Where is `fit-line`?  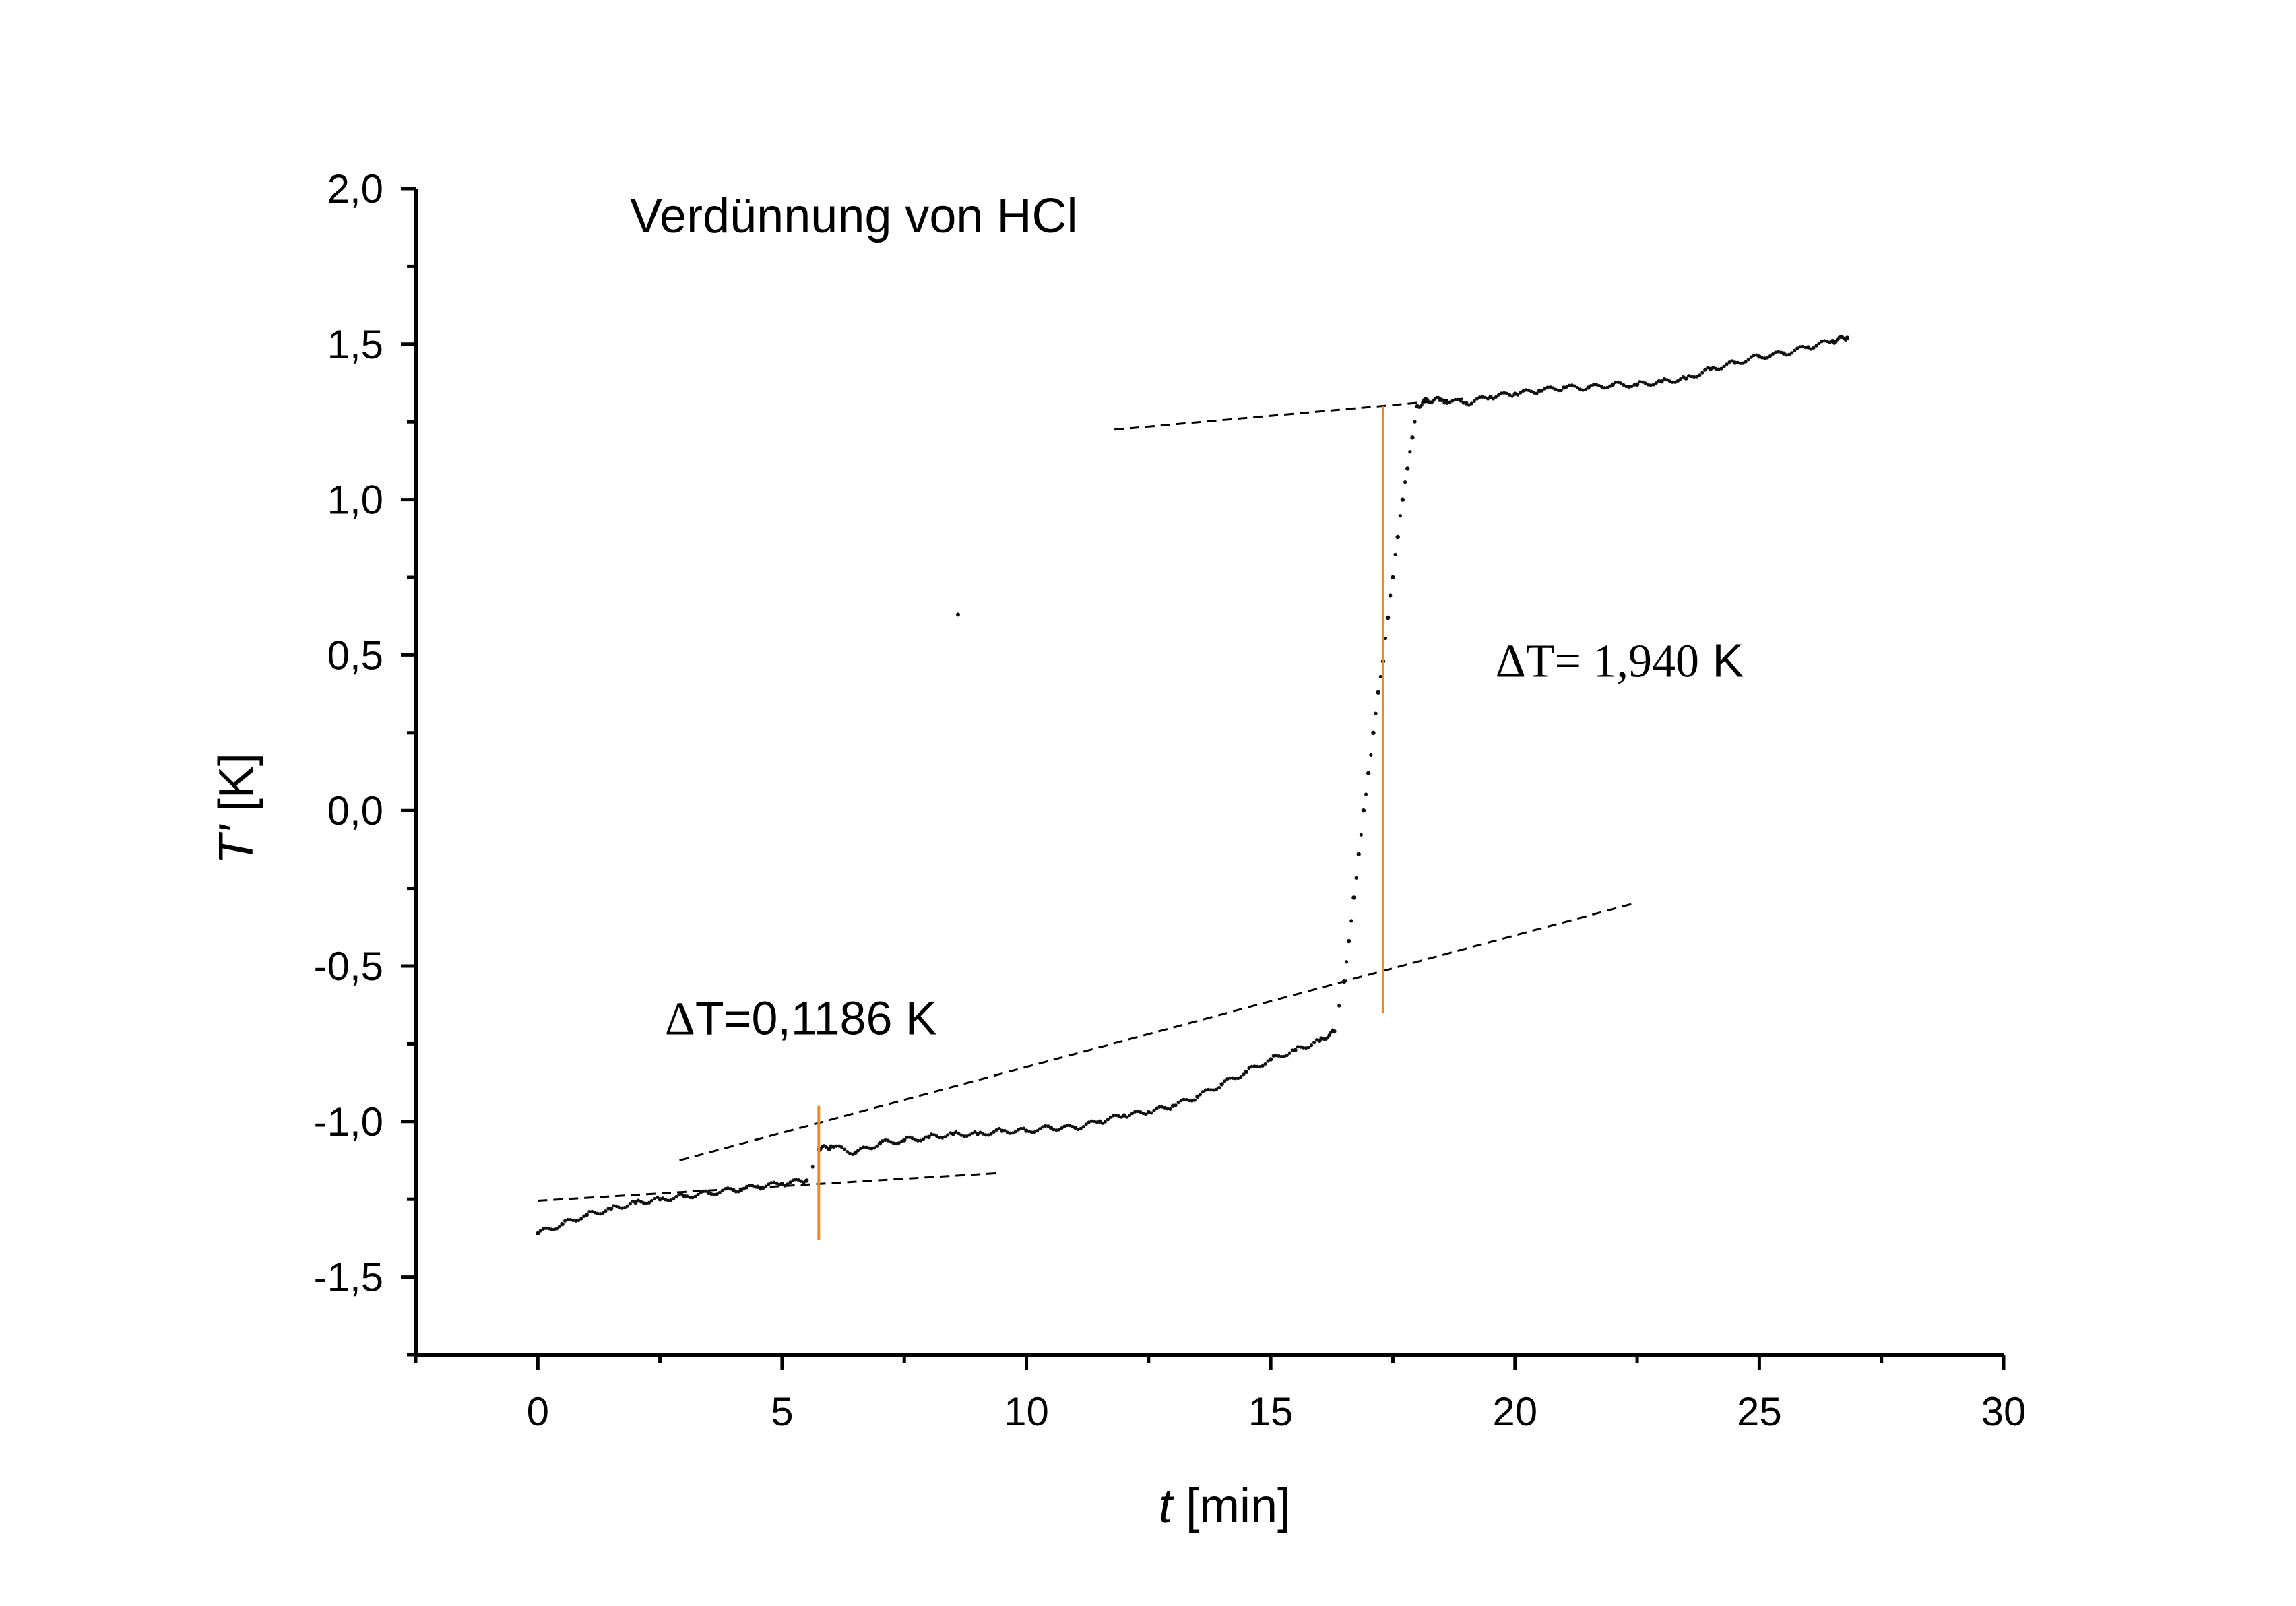 fit-line is located at coordinates (770, 1186).